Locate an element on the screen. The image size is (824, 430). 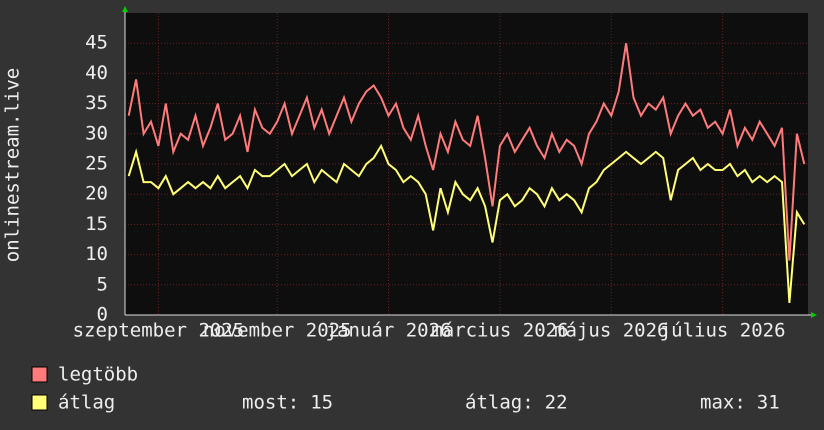
stat-value: 31 is located at coordinates (768, 403).